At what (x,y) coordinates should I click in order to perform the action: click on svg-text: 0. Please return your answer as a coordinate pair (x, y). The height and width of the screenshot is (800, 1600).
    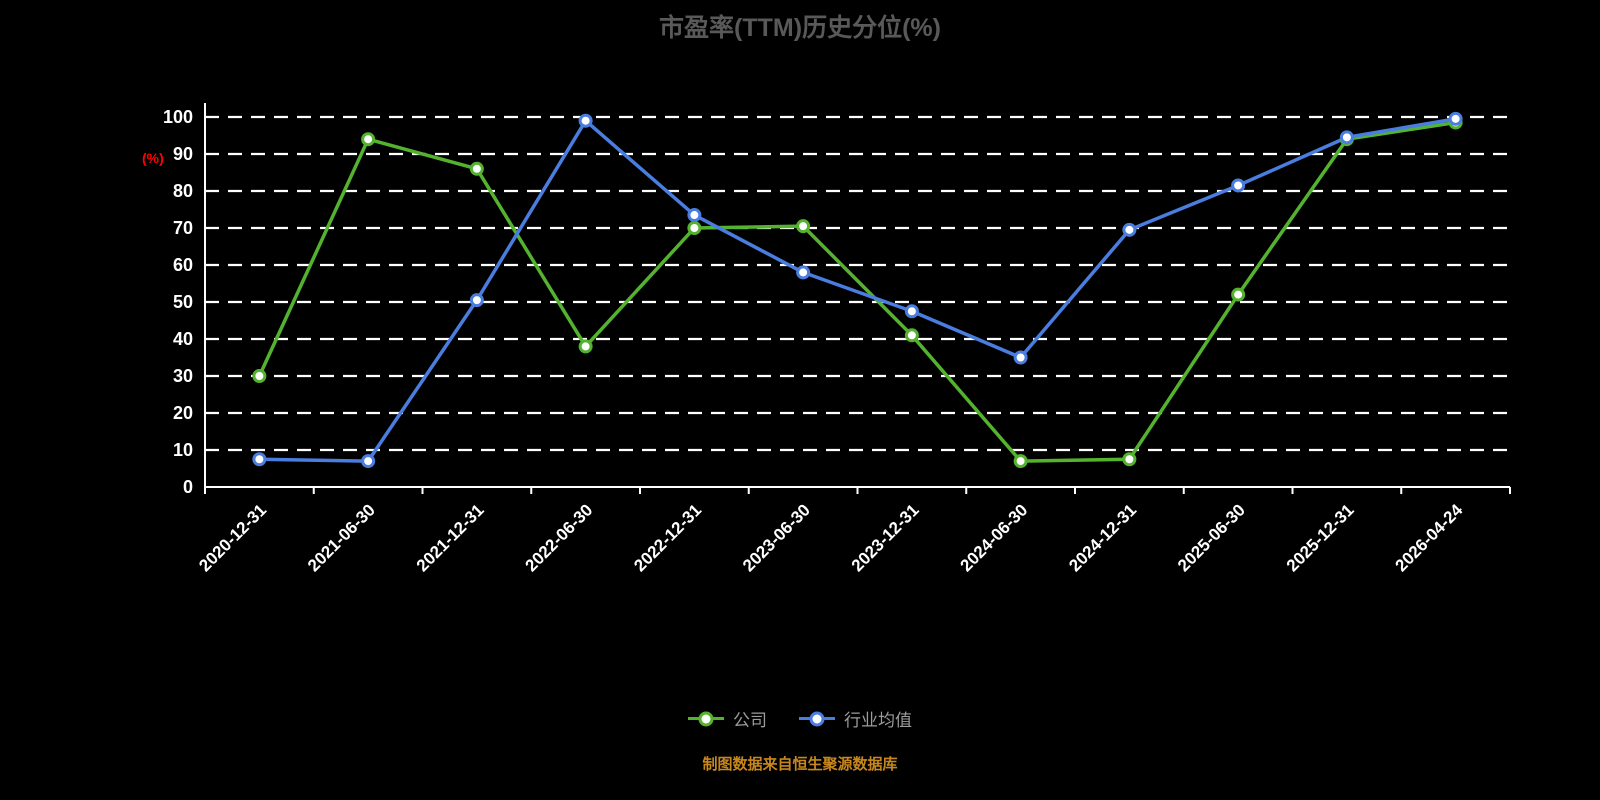
    Looking at the image, I should click on (188, 487).